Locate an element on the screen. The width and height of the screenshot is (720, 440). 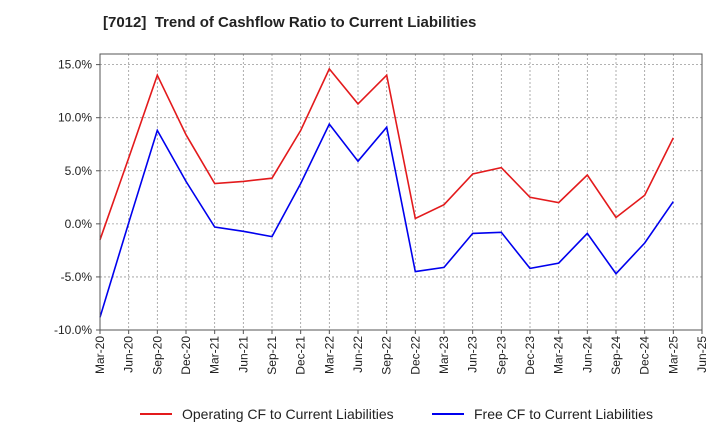
x-tick-label: Sep-21 is located at coordinates (272, 355).